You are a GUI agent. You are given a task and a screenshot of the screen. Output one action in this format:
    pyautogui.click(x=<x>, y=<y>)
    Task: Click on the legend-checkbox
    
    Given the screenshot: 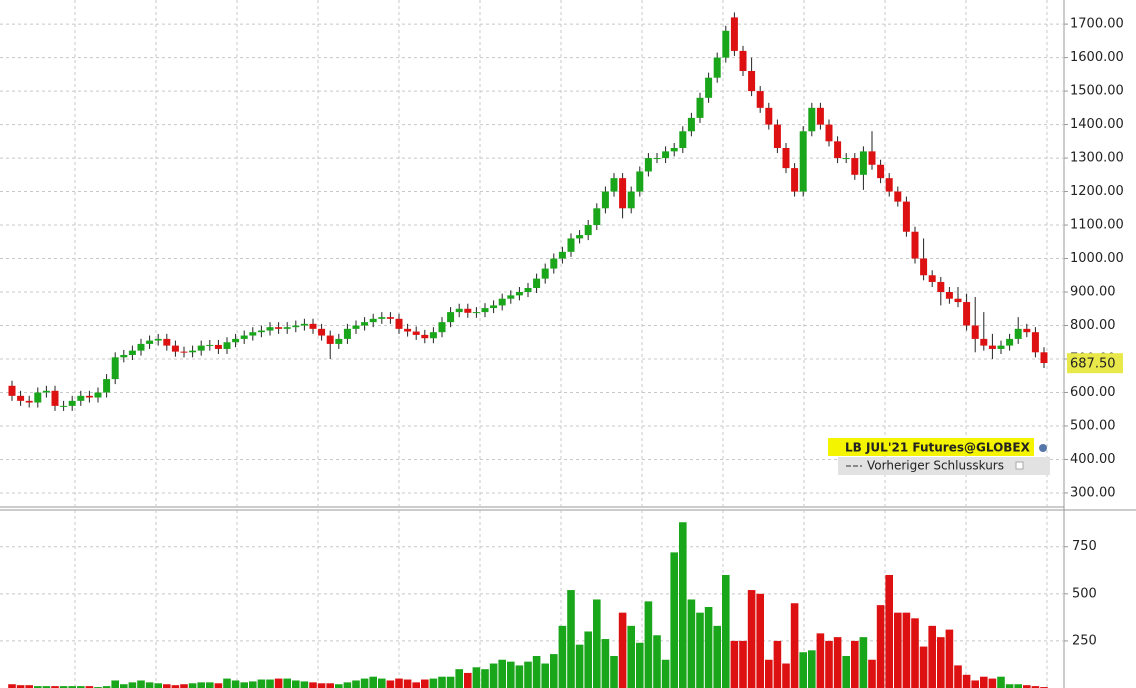 What is the action you would take?
    pyautogui.click(x=1019, y=465)
    